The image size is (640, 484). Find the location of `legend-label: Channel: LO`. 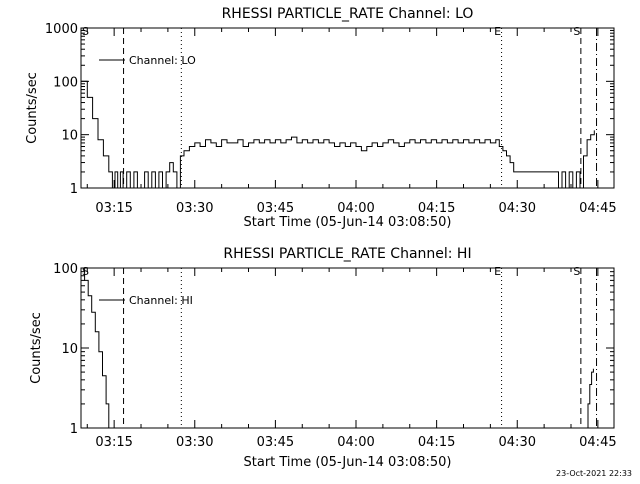

legend-label: Channel: LO is located at coordinates (162, 60).